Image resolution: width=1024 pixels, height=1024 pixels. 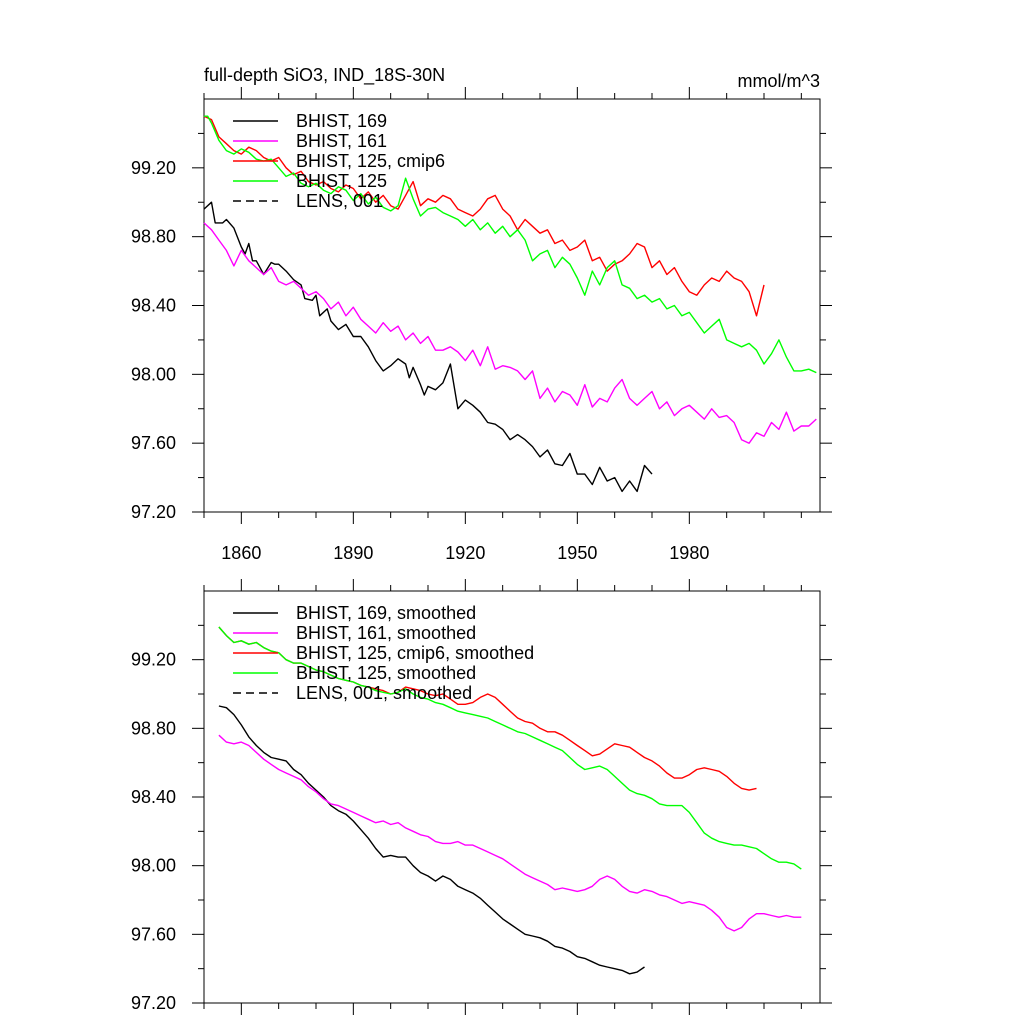 What do you see at coordinates (689, 553) in the screenshot?
I see `x-tick-label: 1980` at bounding box center [689, 553].